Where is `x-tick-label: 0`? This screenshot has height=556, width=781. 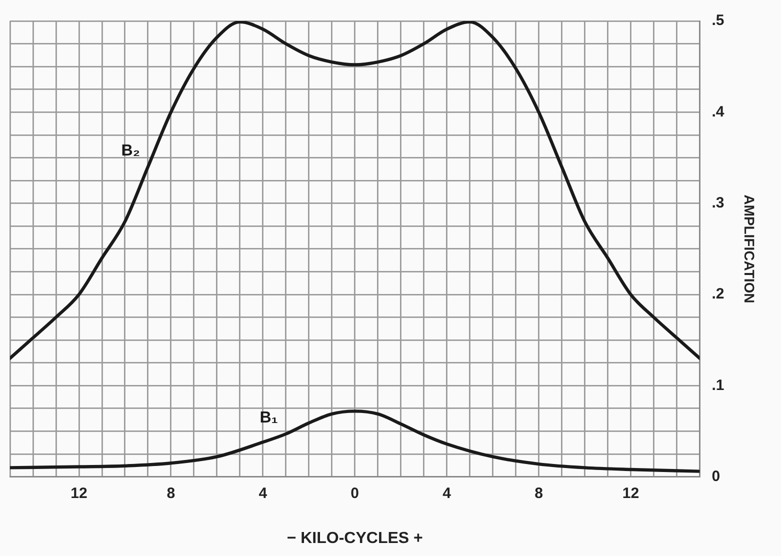
x-tick-label: 0 is located at coordinates (355, 493).